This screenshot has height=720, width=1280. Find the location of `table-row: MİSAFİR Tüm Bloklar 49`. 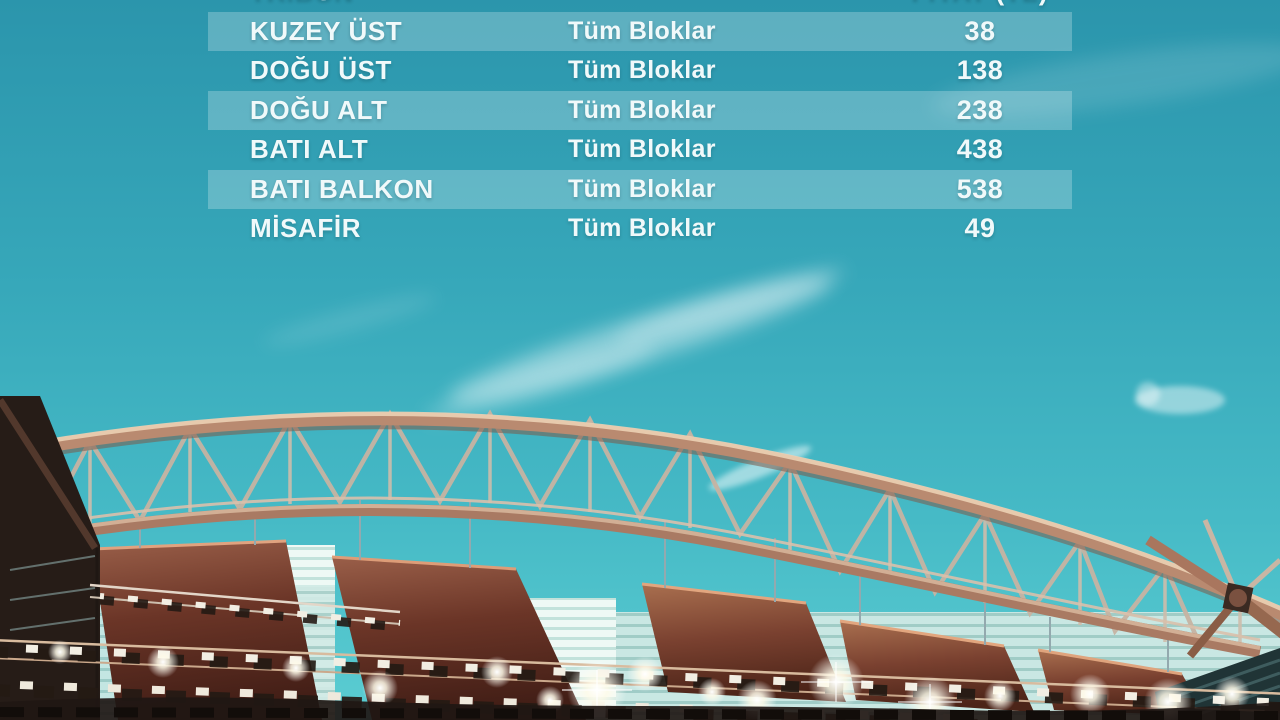

table-row: MİSAFİR Tüm Bloklar 49 is located at coordinates (640, 229).